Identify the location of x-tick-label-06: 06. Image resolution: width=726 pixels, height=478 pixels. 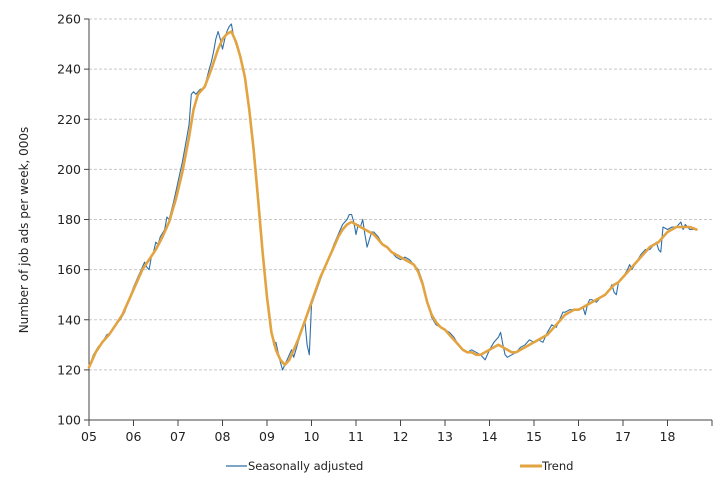
(134, 436).